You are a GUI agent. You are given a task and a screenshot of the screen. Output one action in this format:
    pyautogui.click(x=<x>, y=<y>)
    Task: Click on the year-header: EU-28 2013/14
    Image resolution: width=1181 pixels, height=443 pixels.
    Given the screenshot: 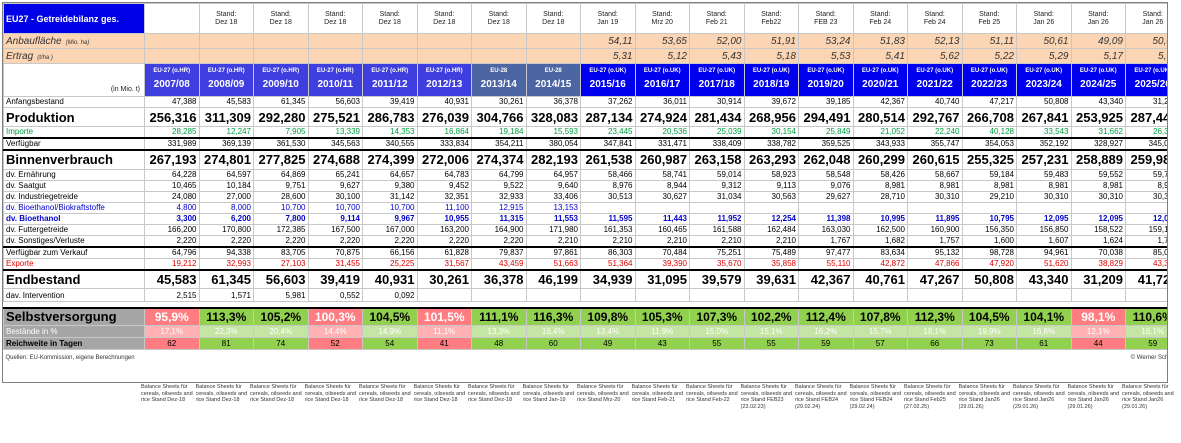 What is the action you would take?
    pyautogui.click(x=499, y=80)
    